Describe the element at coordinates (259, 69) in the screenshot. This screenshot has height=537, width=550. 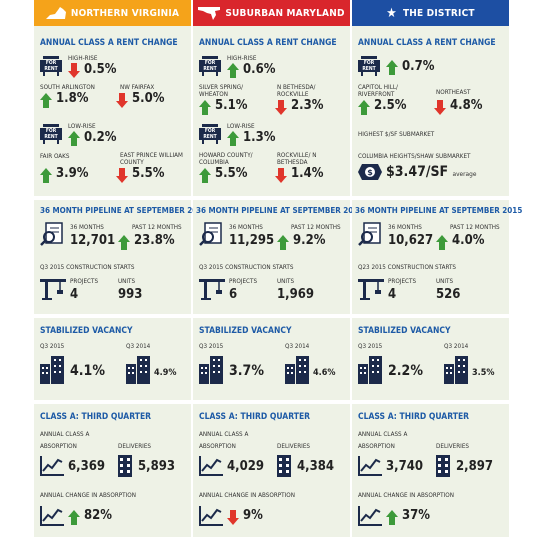
I see `highrise-value: 0.6%` at that location.